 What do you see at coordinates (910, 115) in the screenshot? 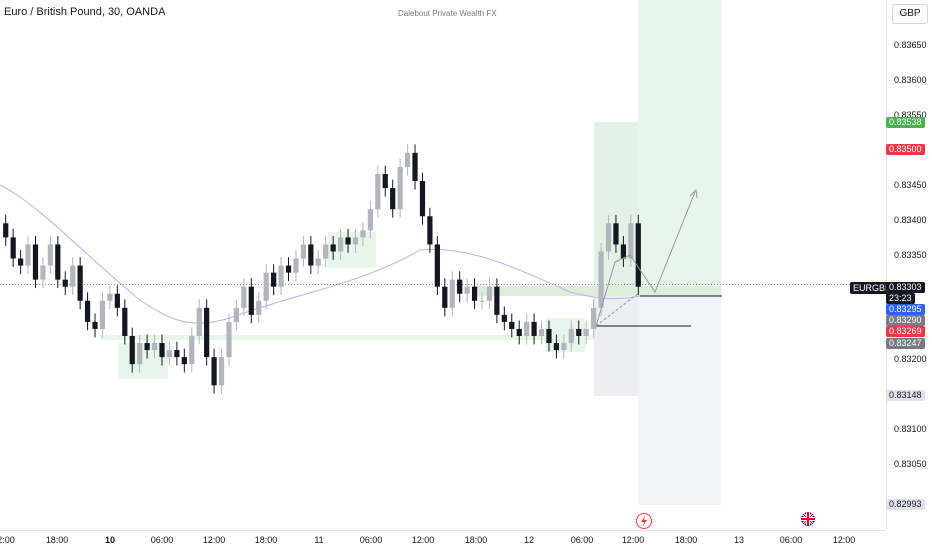
I see `y-tick: 0.83550` at bounding box center [910, 115].